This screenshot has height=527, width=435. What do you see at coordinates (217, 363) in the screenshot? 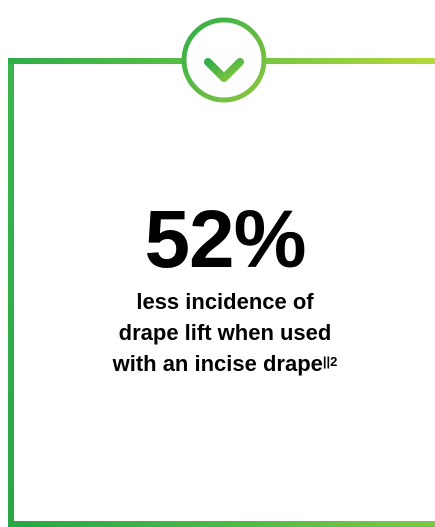
I see `stat-description-line-3: with an incise drape` at bounding box center [217, 363].